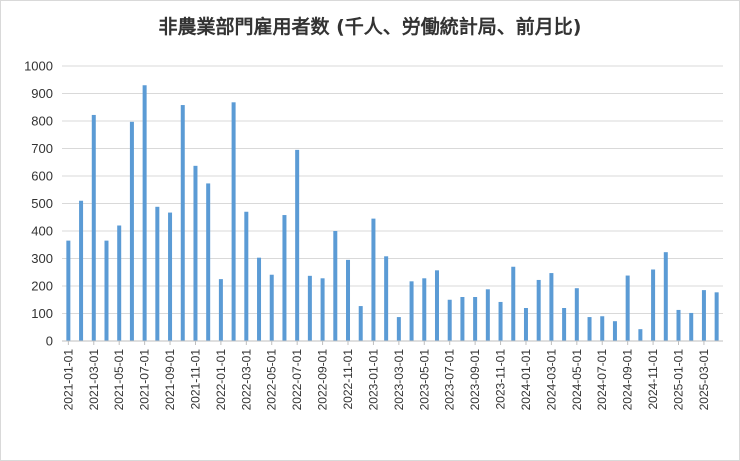 Image resolution: width=740 pixels, height=461 pixels. What do you see at coordinates (348, 379) in the screenshot?
I see `x-tick-label: 2022-11-01` at bounding box center [348, 379].